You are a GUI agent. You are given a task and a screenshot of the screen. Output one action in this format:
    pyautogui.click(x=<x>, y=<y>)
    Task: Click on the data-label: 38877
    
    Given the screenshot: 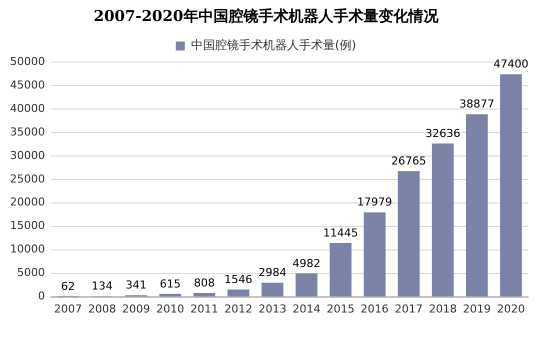 What is the action you would take?
    pyautogui.click(x=476, y=104)
    